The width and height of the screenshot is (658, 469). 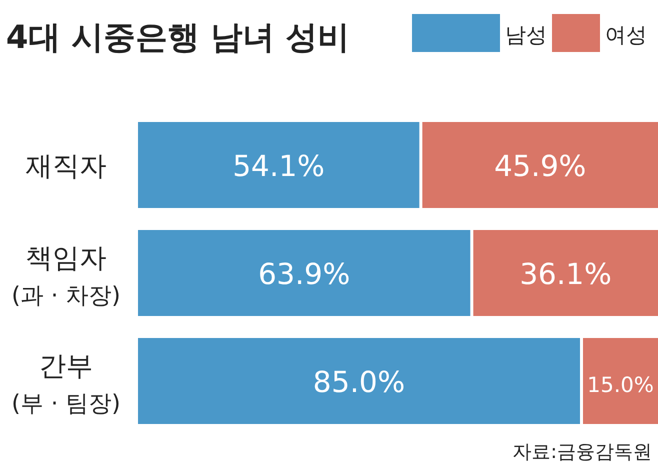 I want to click on text: 자료:금융감독원, so click(x=582, y=452).